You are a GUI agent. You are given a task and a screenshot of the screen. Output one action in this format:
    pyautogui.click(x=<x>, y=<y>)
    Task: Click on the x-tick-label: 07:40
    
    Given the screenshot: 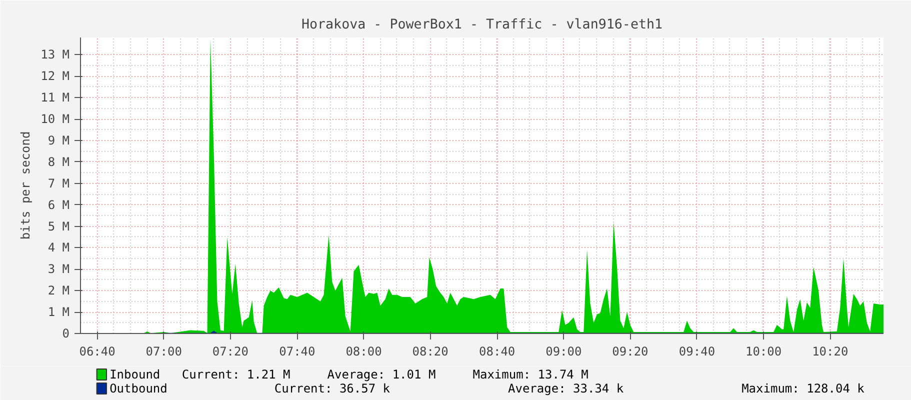 What is the action you would take?
    pyautogui.click(x=297, y=351)
    